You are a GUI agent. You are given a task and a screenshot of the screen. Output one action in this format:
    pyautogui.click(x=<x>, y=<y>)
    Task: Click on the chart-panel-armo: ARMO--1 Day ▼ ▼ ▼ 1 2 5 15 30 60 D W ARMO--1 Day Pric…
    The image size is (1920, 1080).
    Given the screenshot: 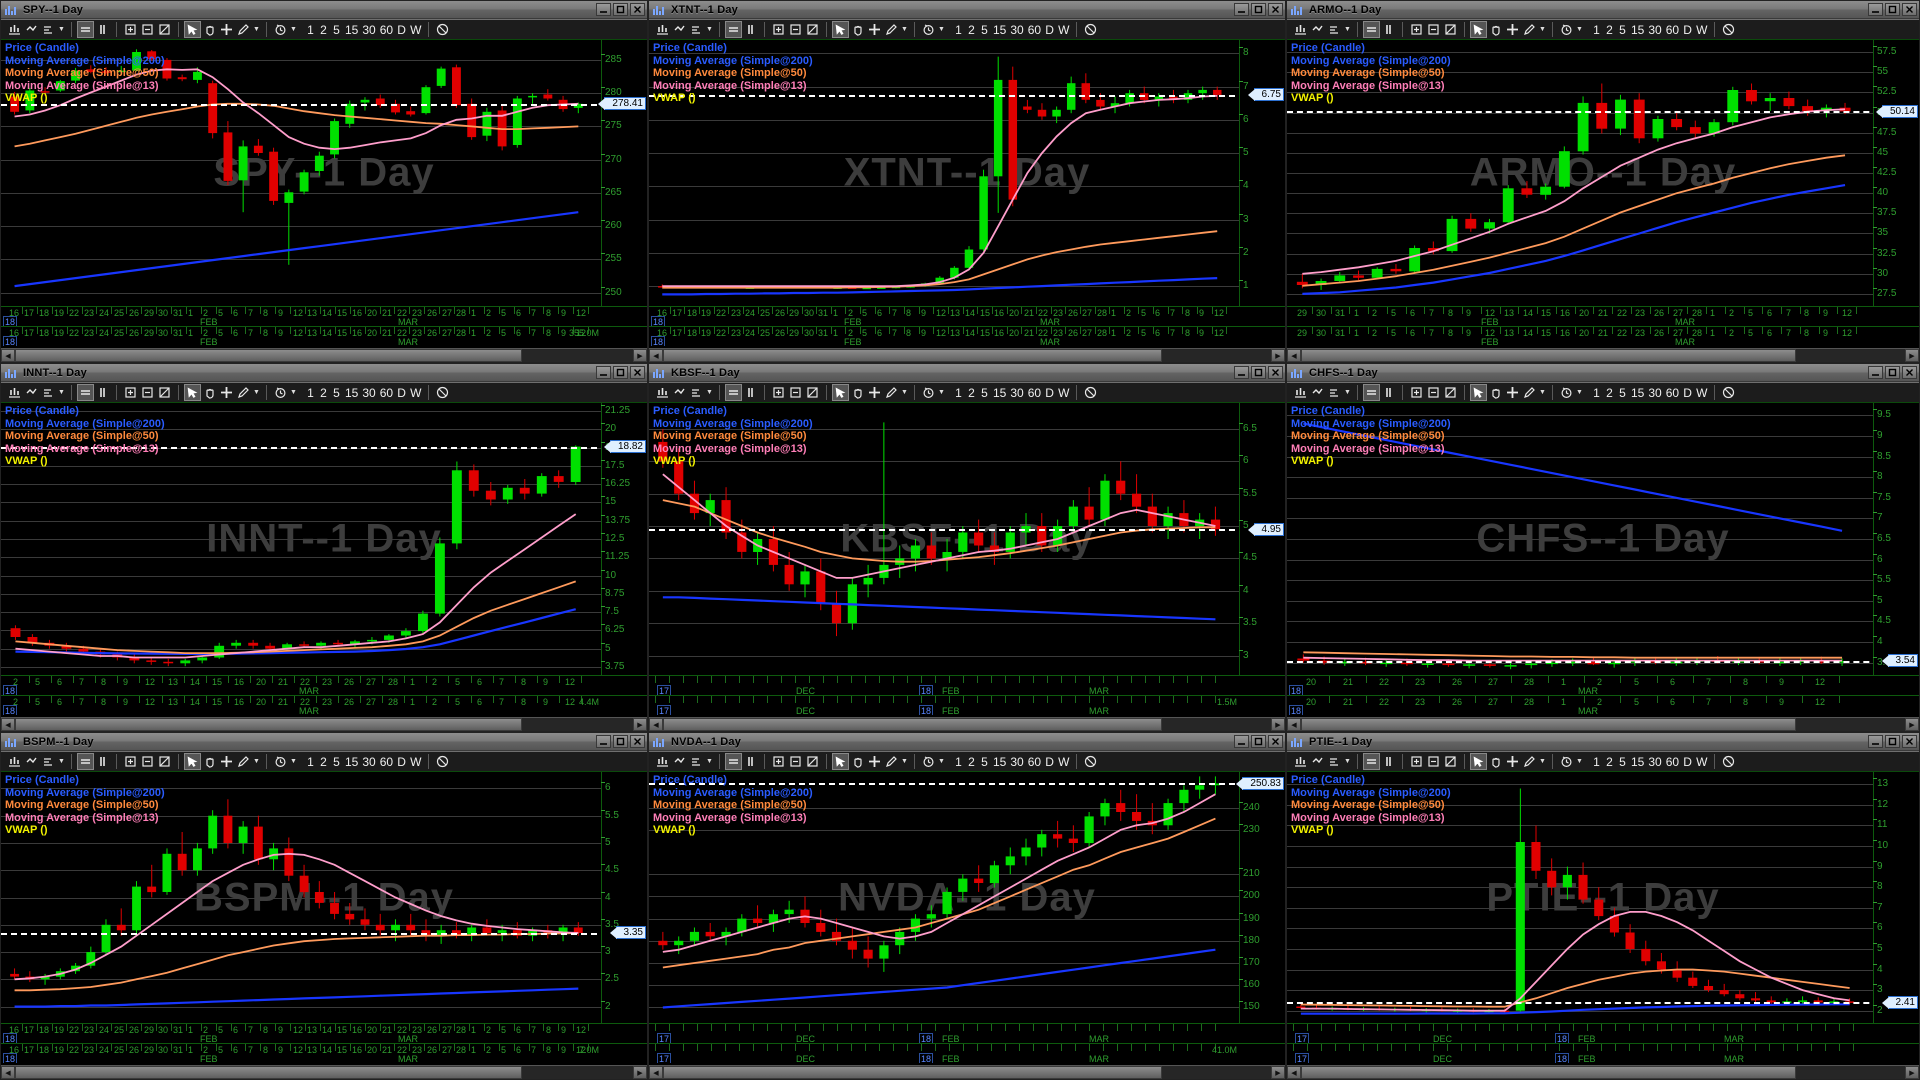 What is the action you would take?
    pyautogui.click(x=1603, y=181)
    